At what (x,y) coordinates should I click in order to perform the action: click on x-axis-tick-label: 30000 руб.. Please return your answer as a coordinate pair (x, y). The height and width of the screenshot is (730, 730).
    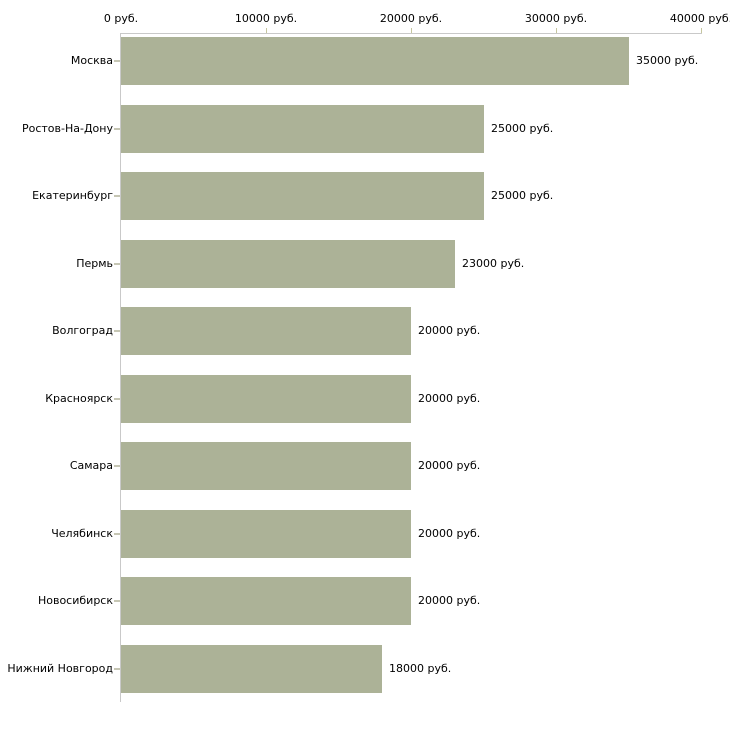
    Looking at the image, I should click on (556, 18).